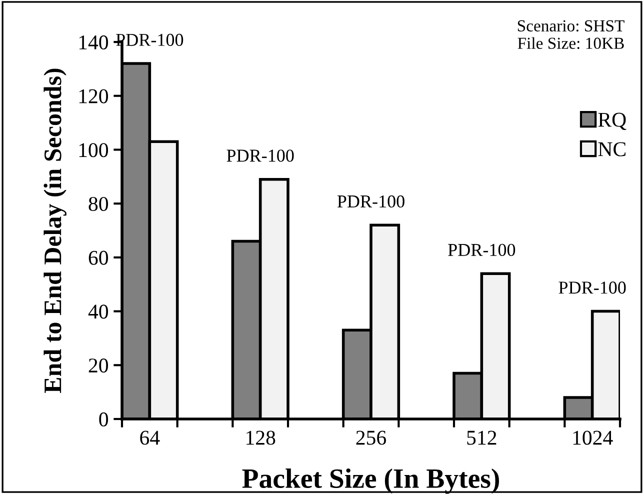 This screenshot has height=494, width=644. Describe the element at coordinates (370, 481) in the screenshot. I see `x-axis-title: Packet Size (In Bytes)` at that location.